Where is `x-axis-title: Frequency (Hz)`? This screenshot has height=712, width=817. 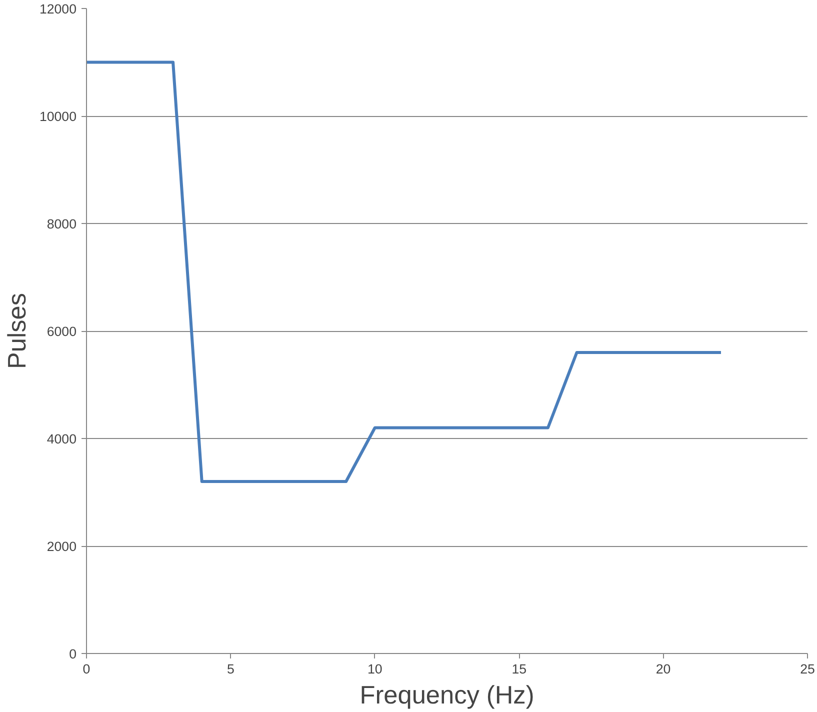
x-axis-title: Frequency (Hz) is located at coordinates (447, 696).